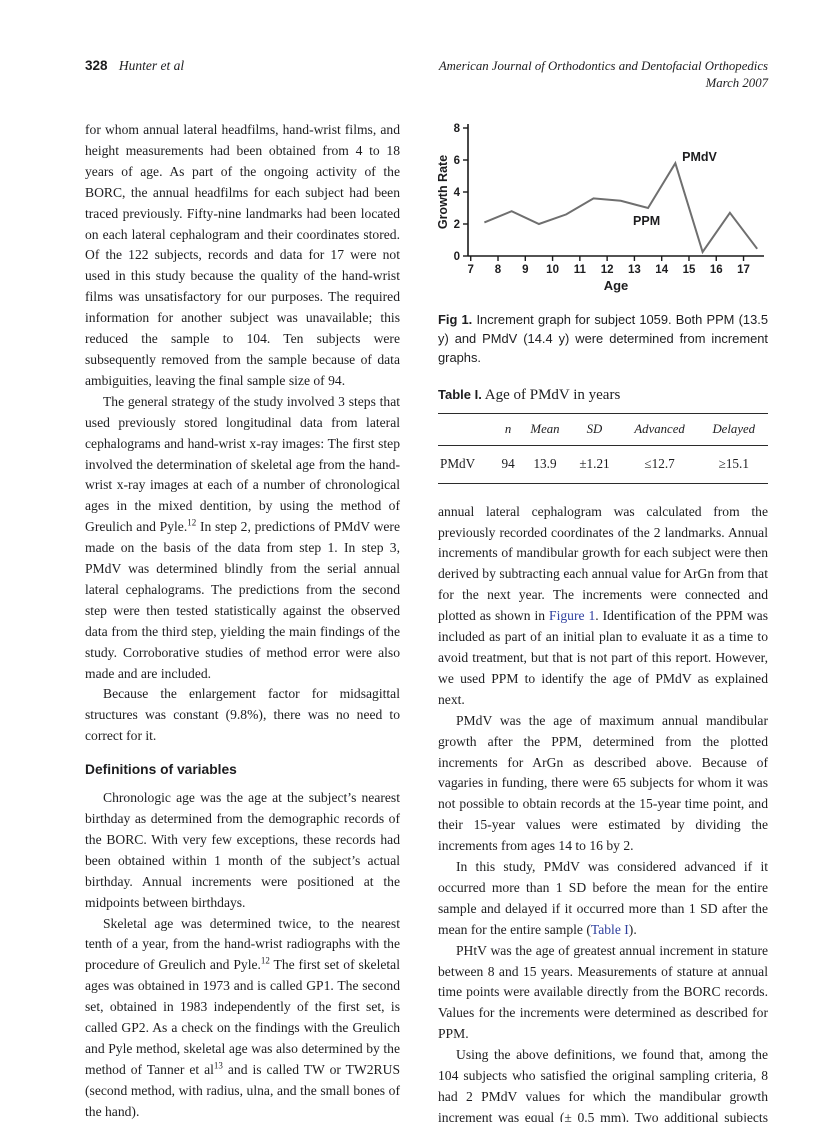 This screenshot has height=1122, width=838. What do you see at coordinates (609, 929) in the screenshot?
I see `cross-reference-link: Table I` at bounding box center [609, 929].